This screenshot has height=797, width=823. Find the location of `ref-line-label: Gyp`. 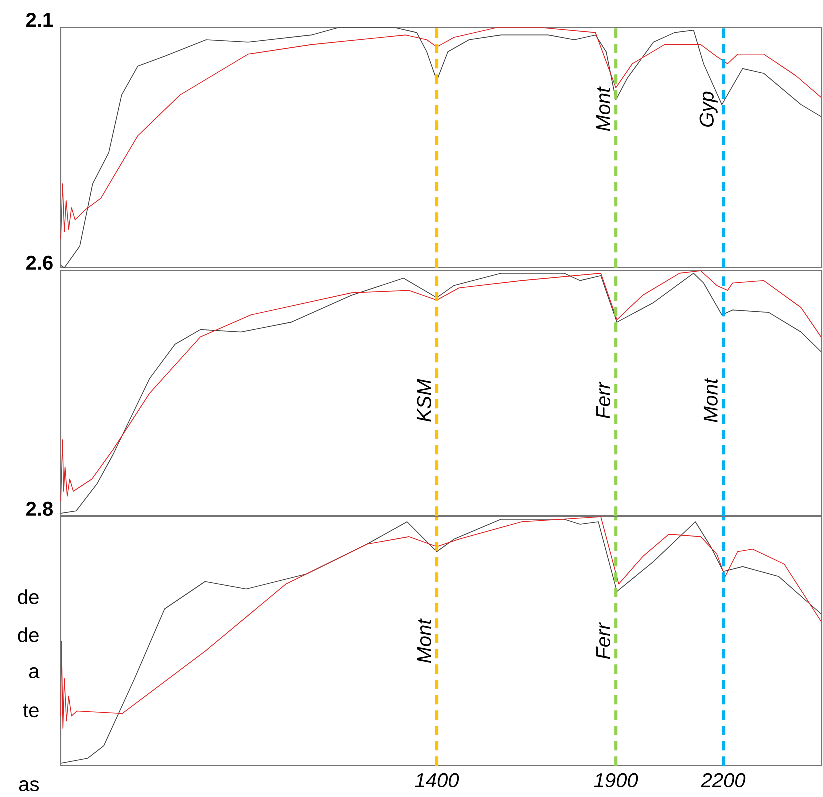

ref-line-label: Gyp is located at coordinates (709, 109).